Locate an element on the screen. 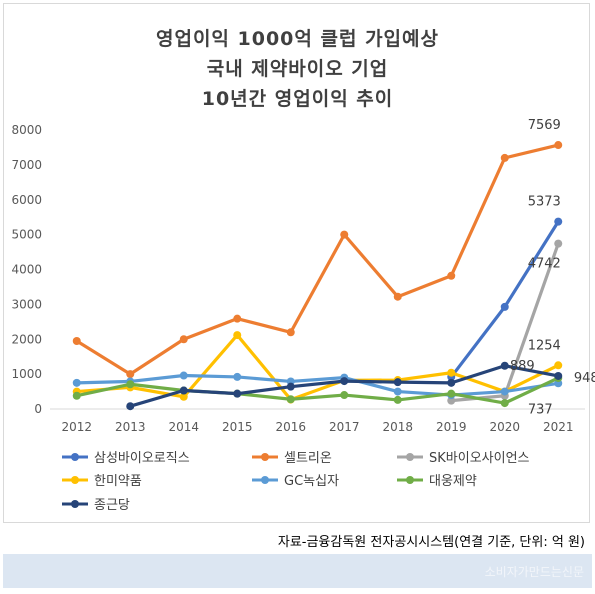  data-label: 7569 is located at coordinates (544, 125).